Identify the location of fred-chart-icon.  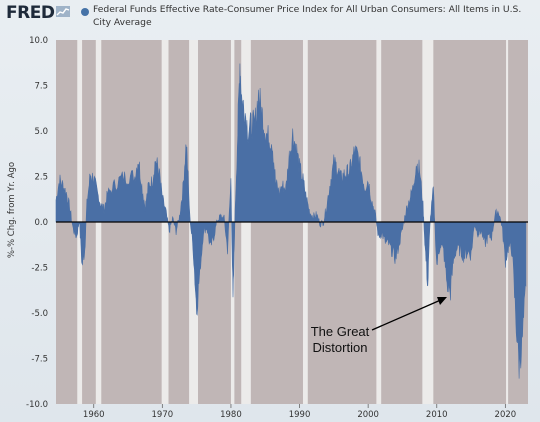
(63, 11).